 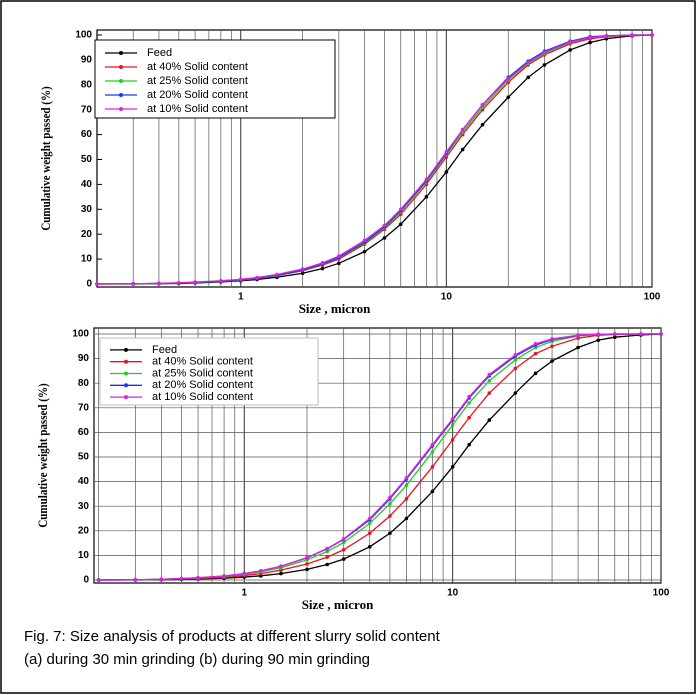 What do you see at coordinates (652, 297) in the screenshot?
I see `x-tick-label: 100` at bounding box center [652, 297].